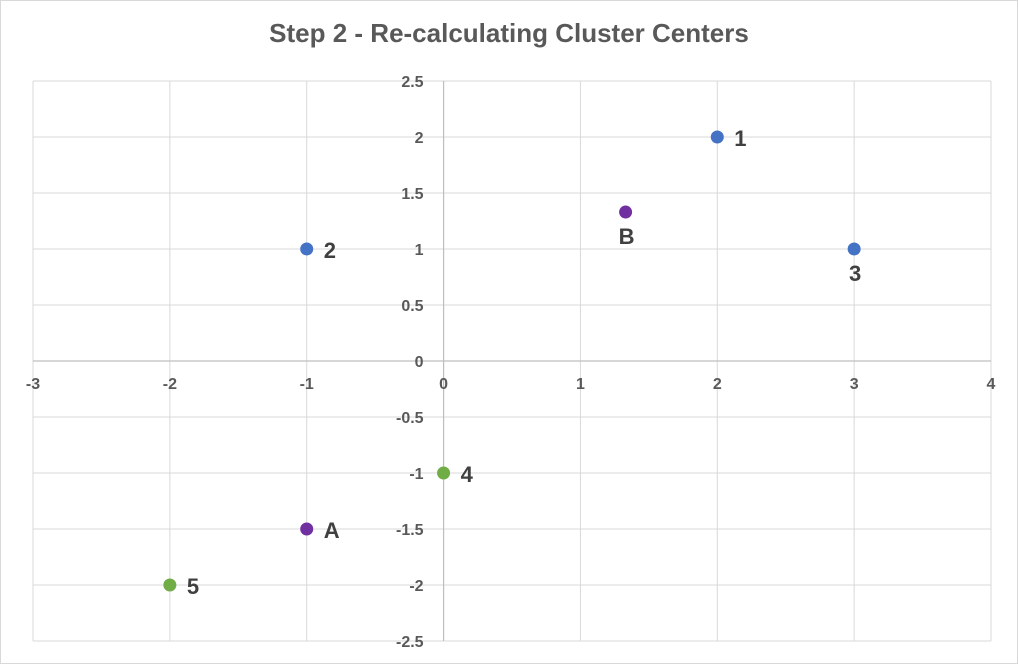 The width and height of the screenshot is (1018, 664). Describe the element at coordinates (509, 33) in the screenshot. I see `chart-title: Step 2 - Re-calculating Cluster Centers` at that location.